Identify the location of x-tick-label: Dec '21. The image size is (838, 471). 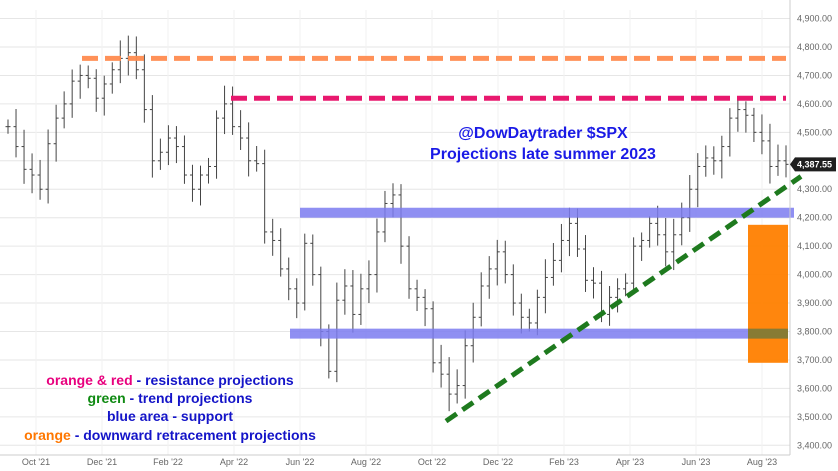
(102, 462).